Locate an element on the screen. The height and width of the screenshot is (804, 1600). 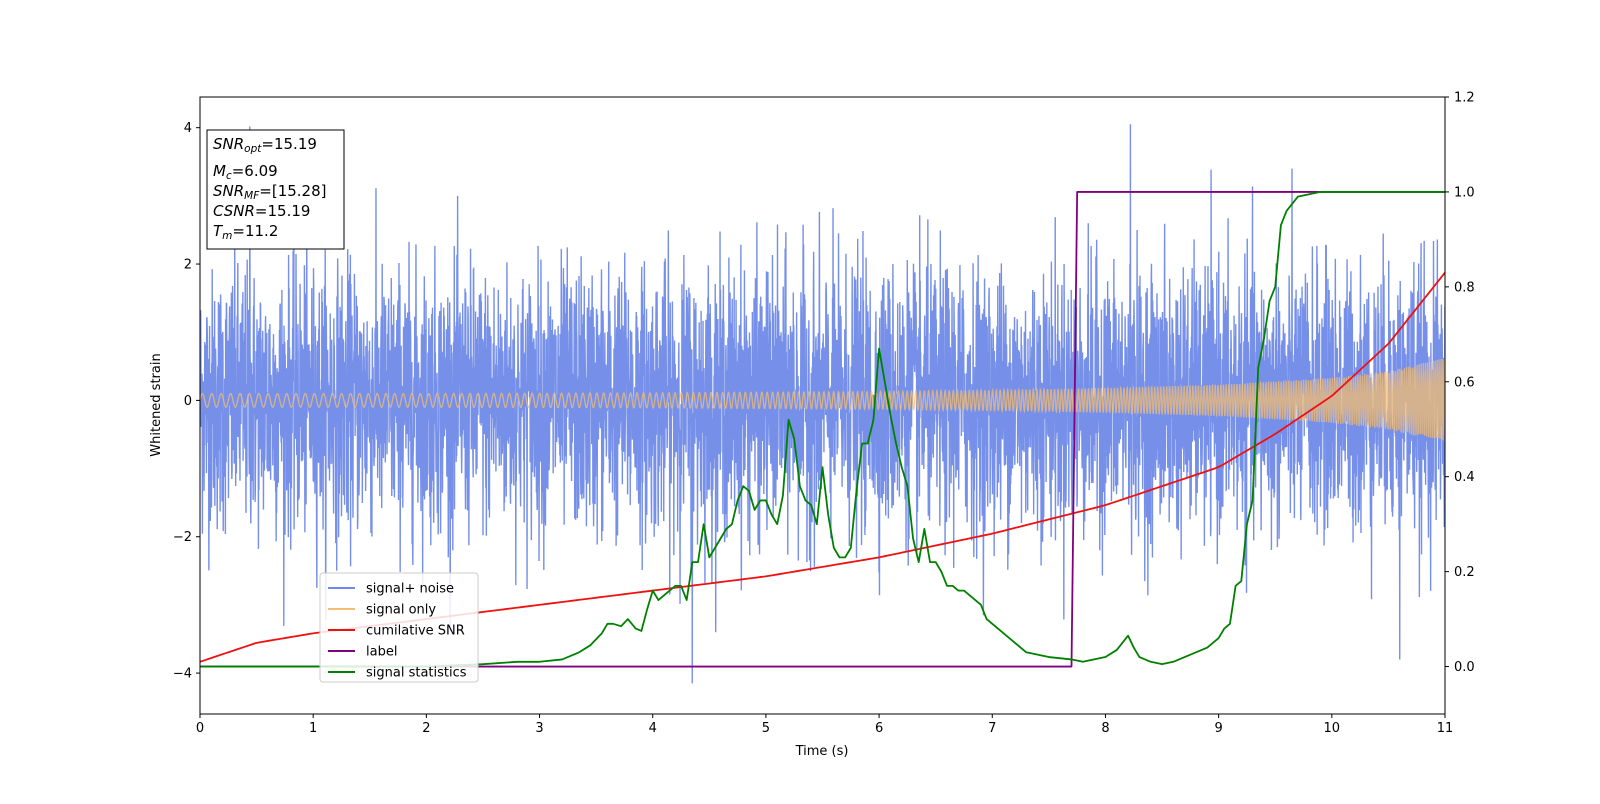
legend-label: signal+ noise is located at coordinates (410, 589).